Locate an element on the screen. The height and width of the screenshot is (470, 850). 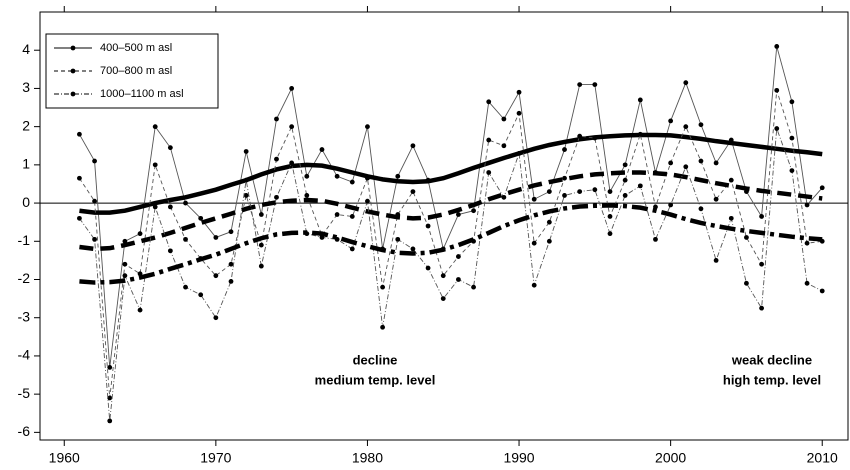
x-tick-label: 1980 is located at coordinates (367, 458).